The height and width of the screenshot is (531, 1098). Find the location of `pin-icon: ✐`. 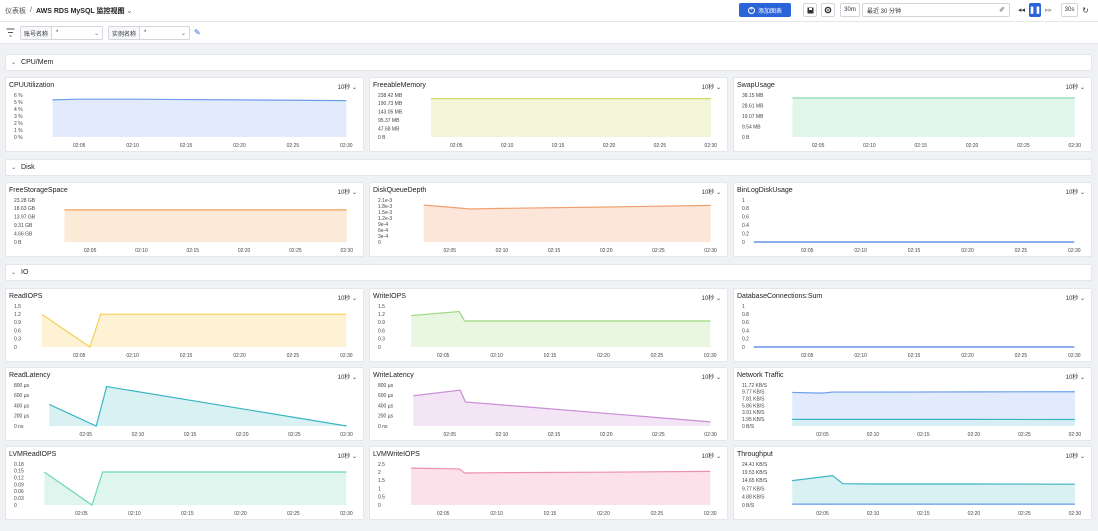

pin-icon: ✐ is located at coordinates (1002, 10).